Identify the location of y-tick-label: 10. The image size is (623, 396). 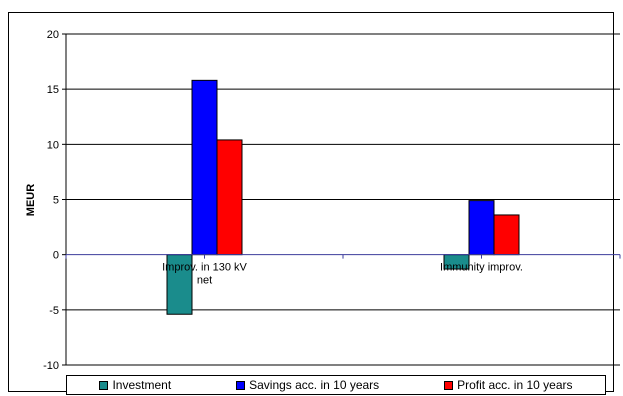
(53, 145).